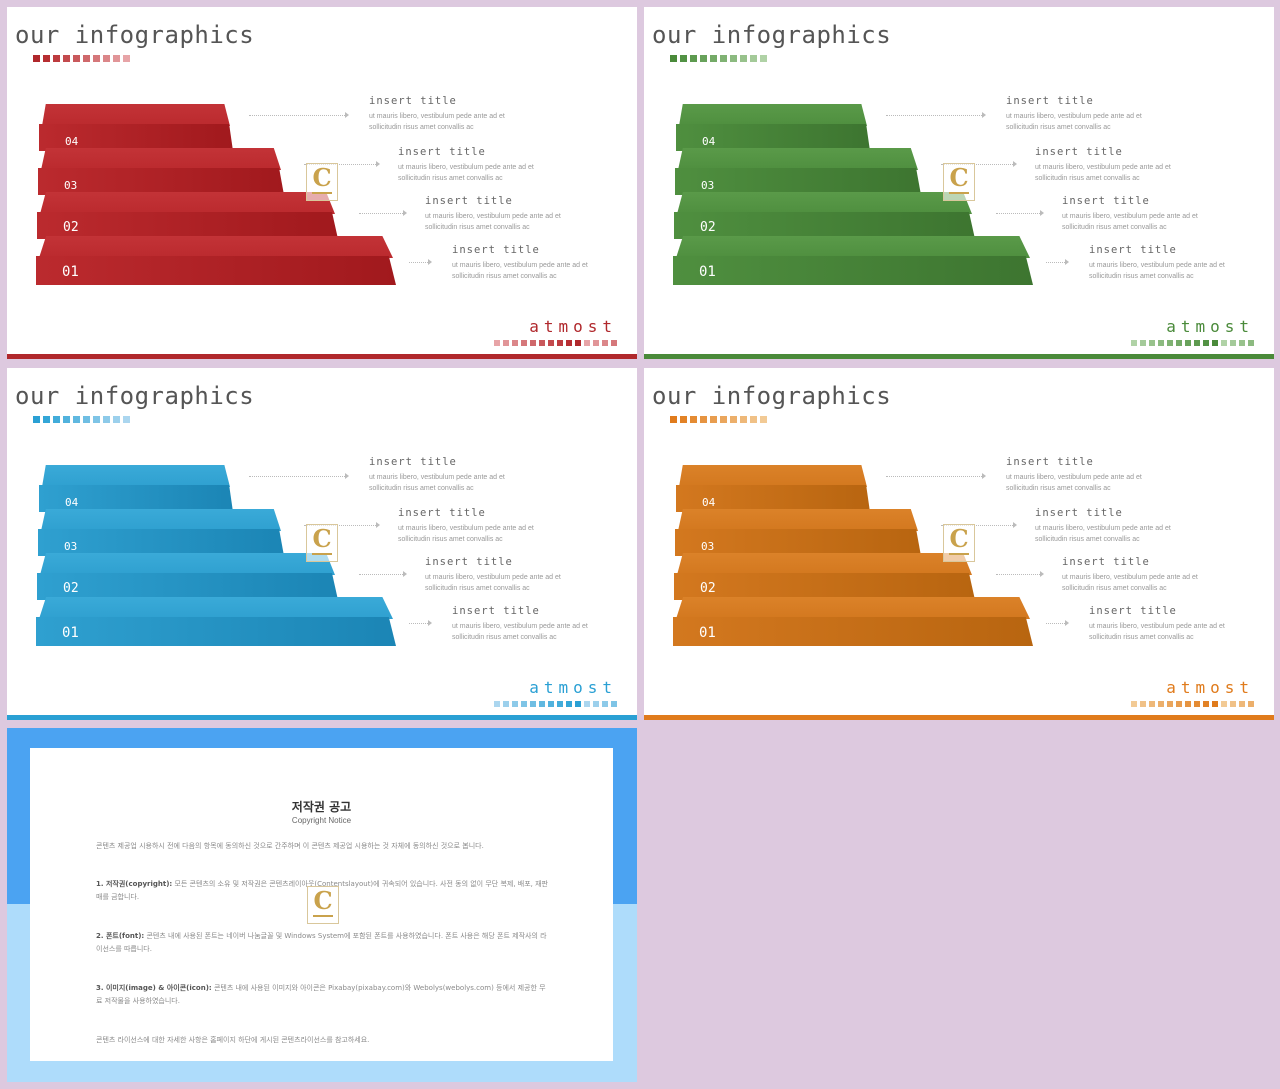 This screenshot has height=1089, width=1280. What do you see at coordinates (322, 543) in the screenshot?
I see `watermark-logo: C` at bounding box center [322, 543].